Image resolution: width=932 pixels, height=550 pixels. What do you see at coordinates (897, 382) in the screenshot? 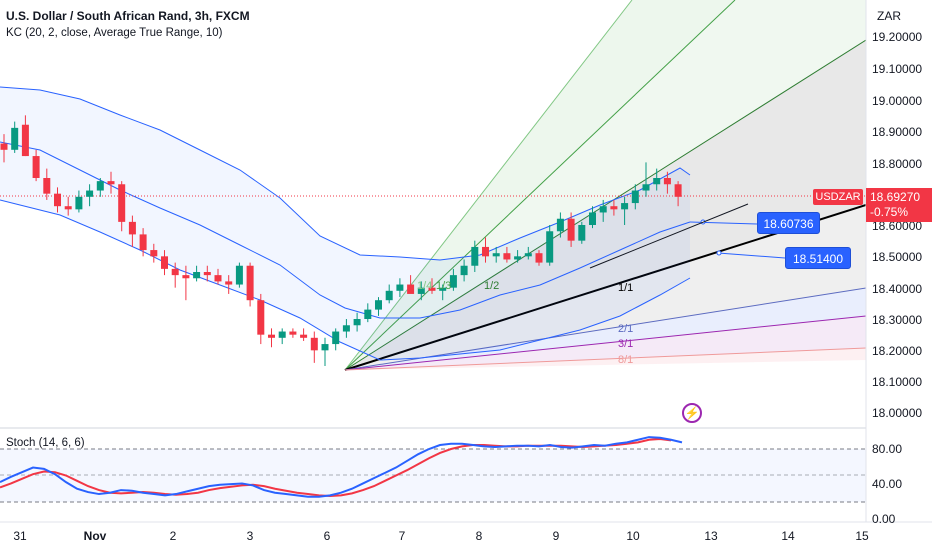
I see `price-tick: 18.10000` at bounding box center [897, 382].